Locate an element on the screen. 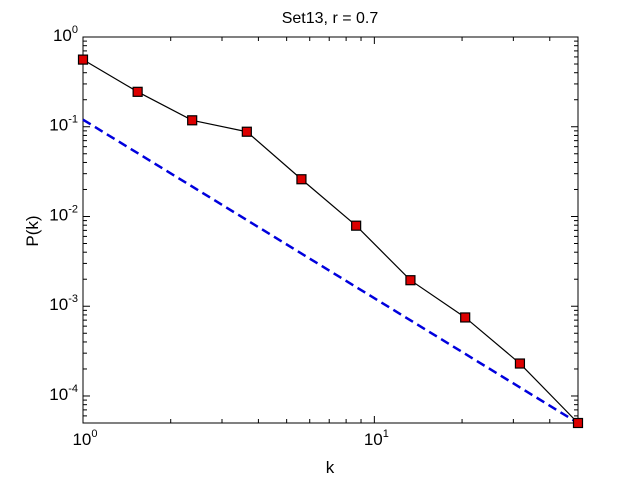  chart-title: Set13, r = 0.7 is located at coordinates (330, 18).